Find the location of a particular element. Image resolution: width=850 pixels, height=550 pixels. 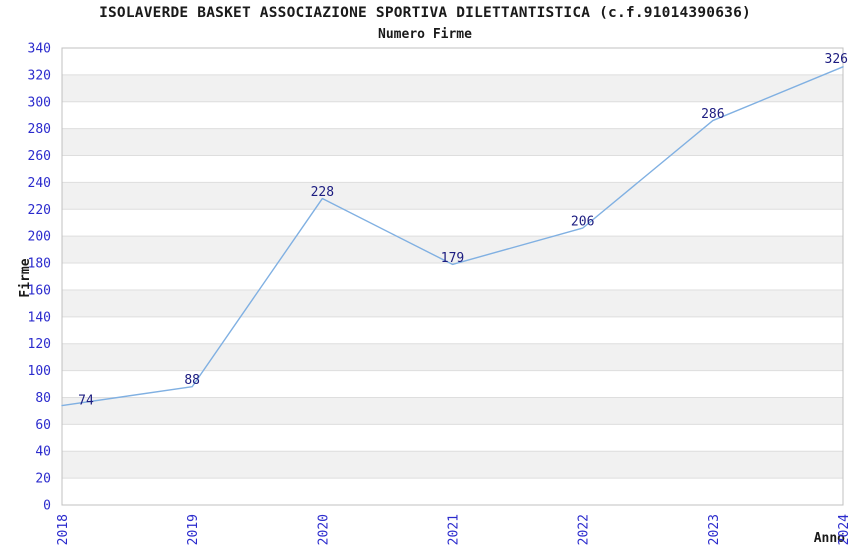

y-tick-label: 300 is located at coordinates (39, 102).